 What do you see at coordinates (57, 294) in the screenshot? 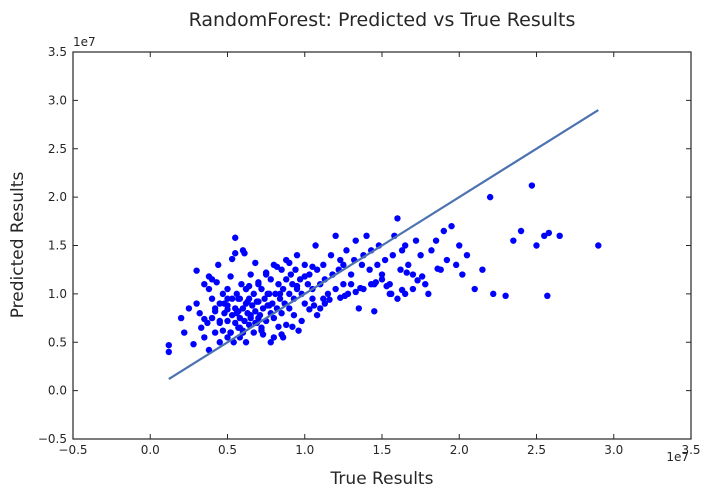
I see `y-tick-label: 1.0` at bounding box center [57, 294].